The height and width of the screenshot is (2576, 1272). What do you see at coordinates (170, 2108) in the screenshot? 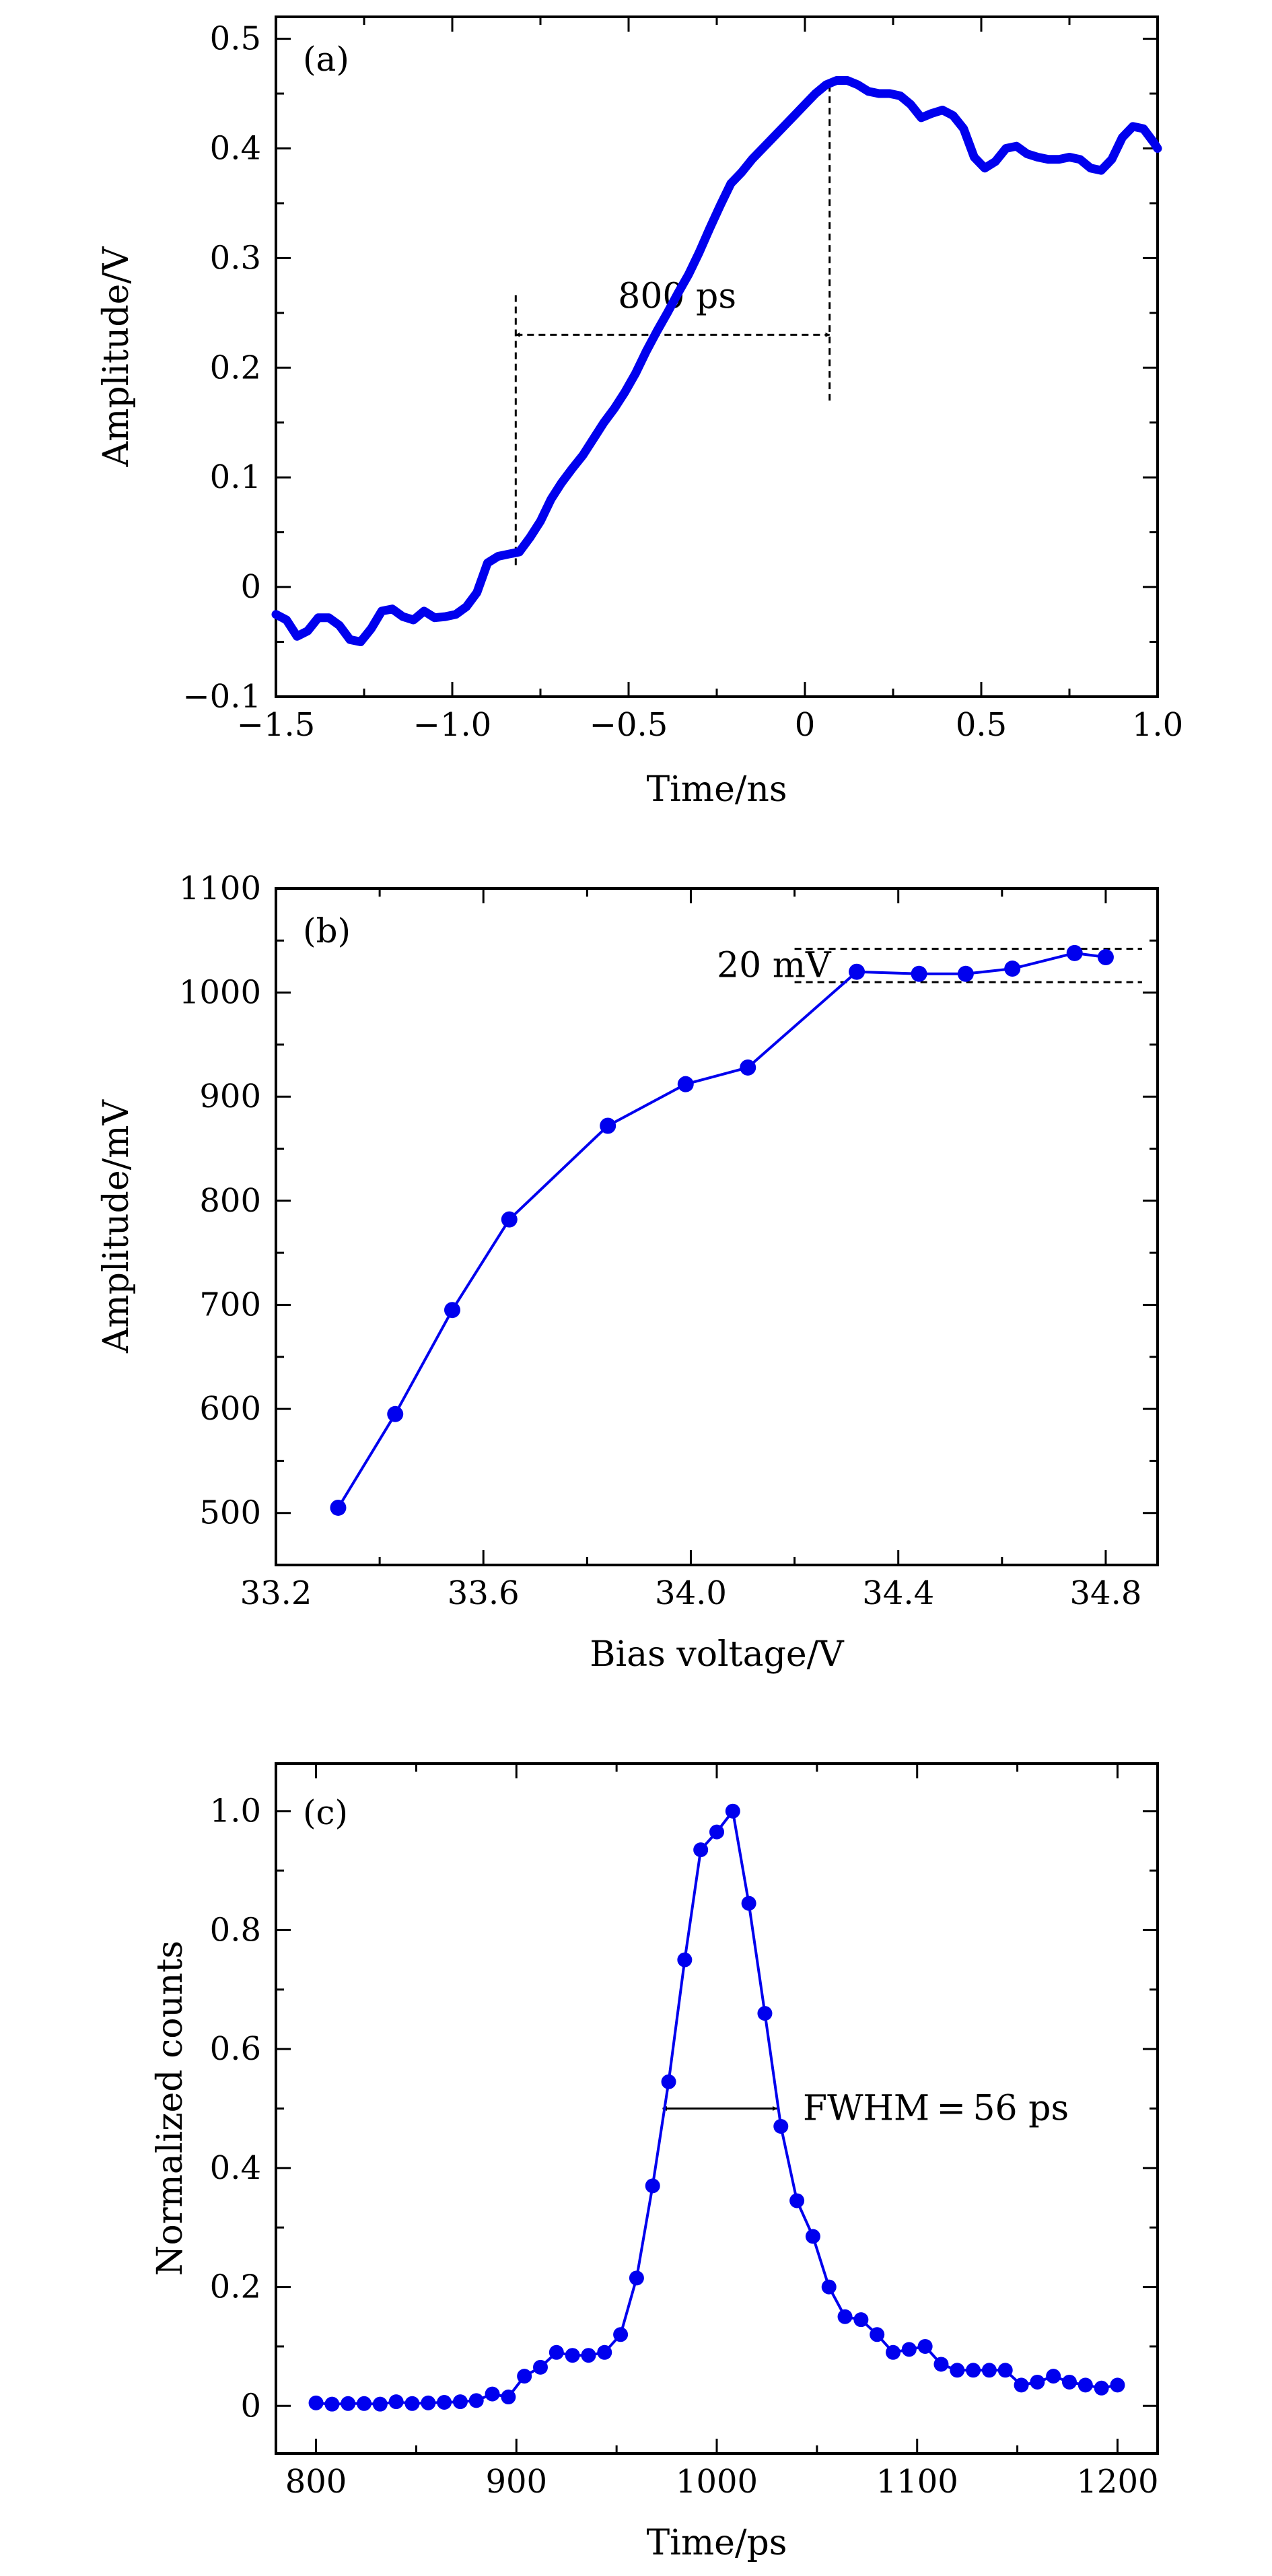
I see `y-axis-title-c: Normalized counts` at bounding box center [170, 2108].